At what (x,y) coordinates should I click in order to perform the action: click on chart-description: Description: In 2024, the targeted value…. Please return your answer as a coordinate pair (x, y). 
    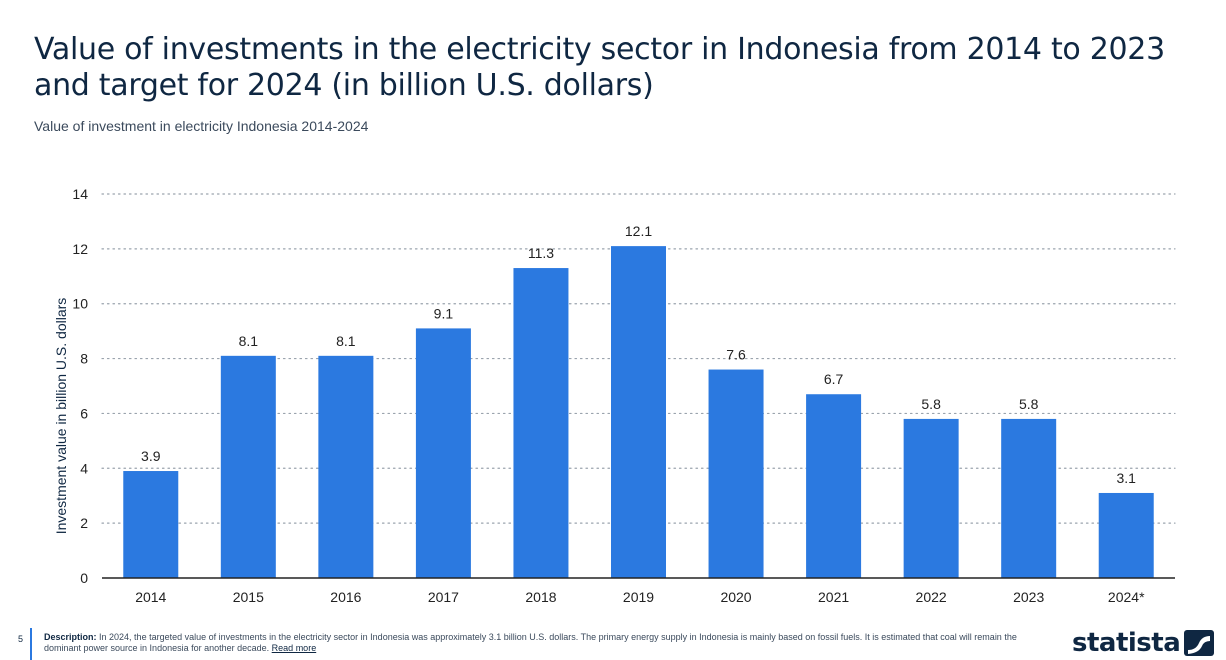
    Looking at the image, I should click on (539, 643).